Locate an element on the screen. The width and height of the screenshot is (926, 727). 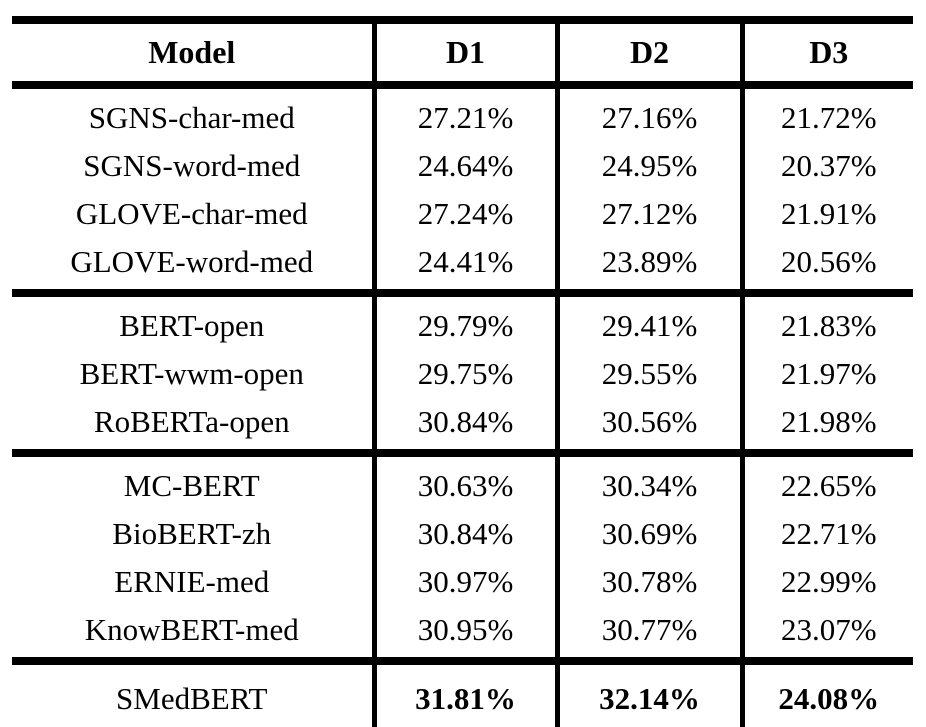
value-cell-d2: 29.41% is located at coordinates (648, 321).